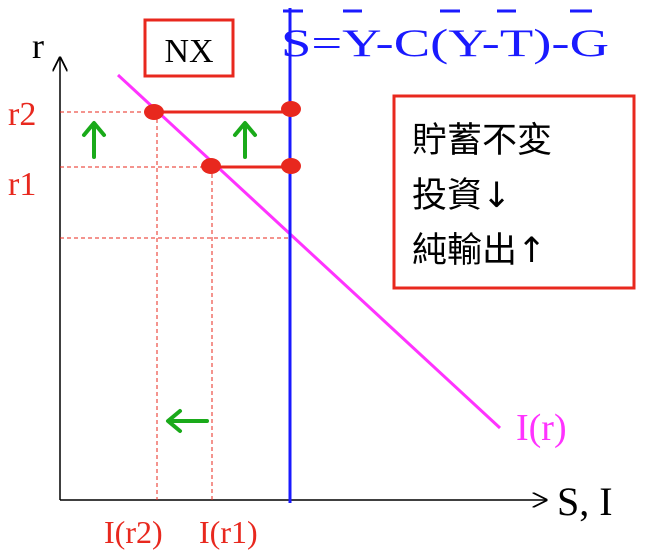 The height and width of the screenshot is (554, 657). Describe the element at coordinates (482, 141) in the screenshot. I see `summary-line-1: 貯蓄不変` at that location.